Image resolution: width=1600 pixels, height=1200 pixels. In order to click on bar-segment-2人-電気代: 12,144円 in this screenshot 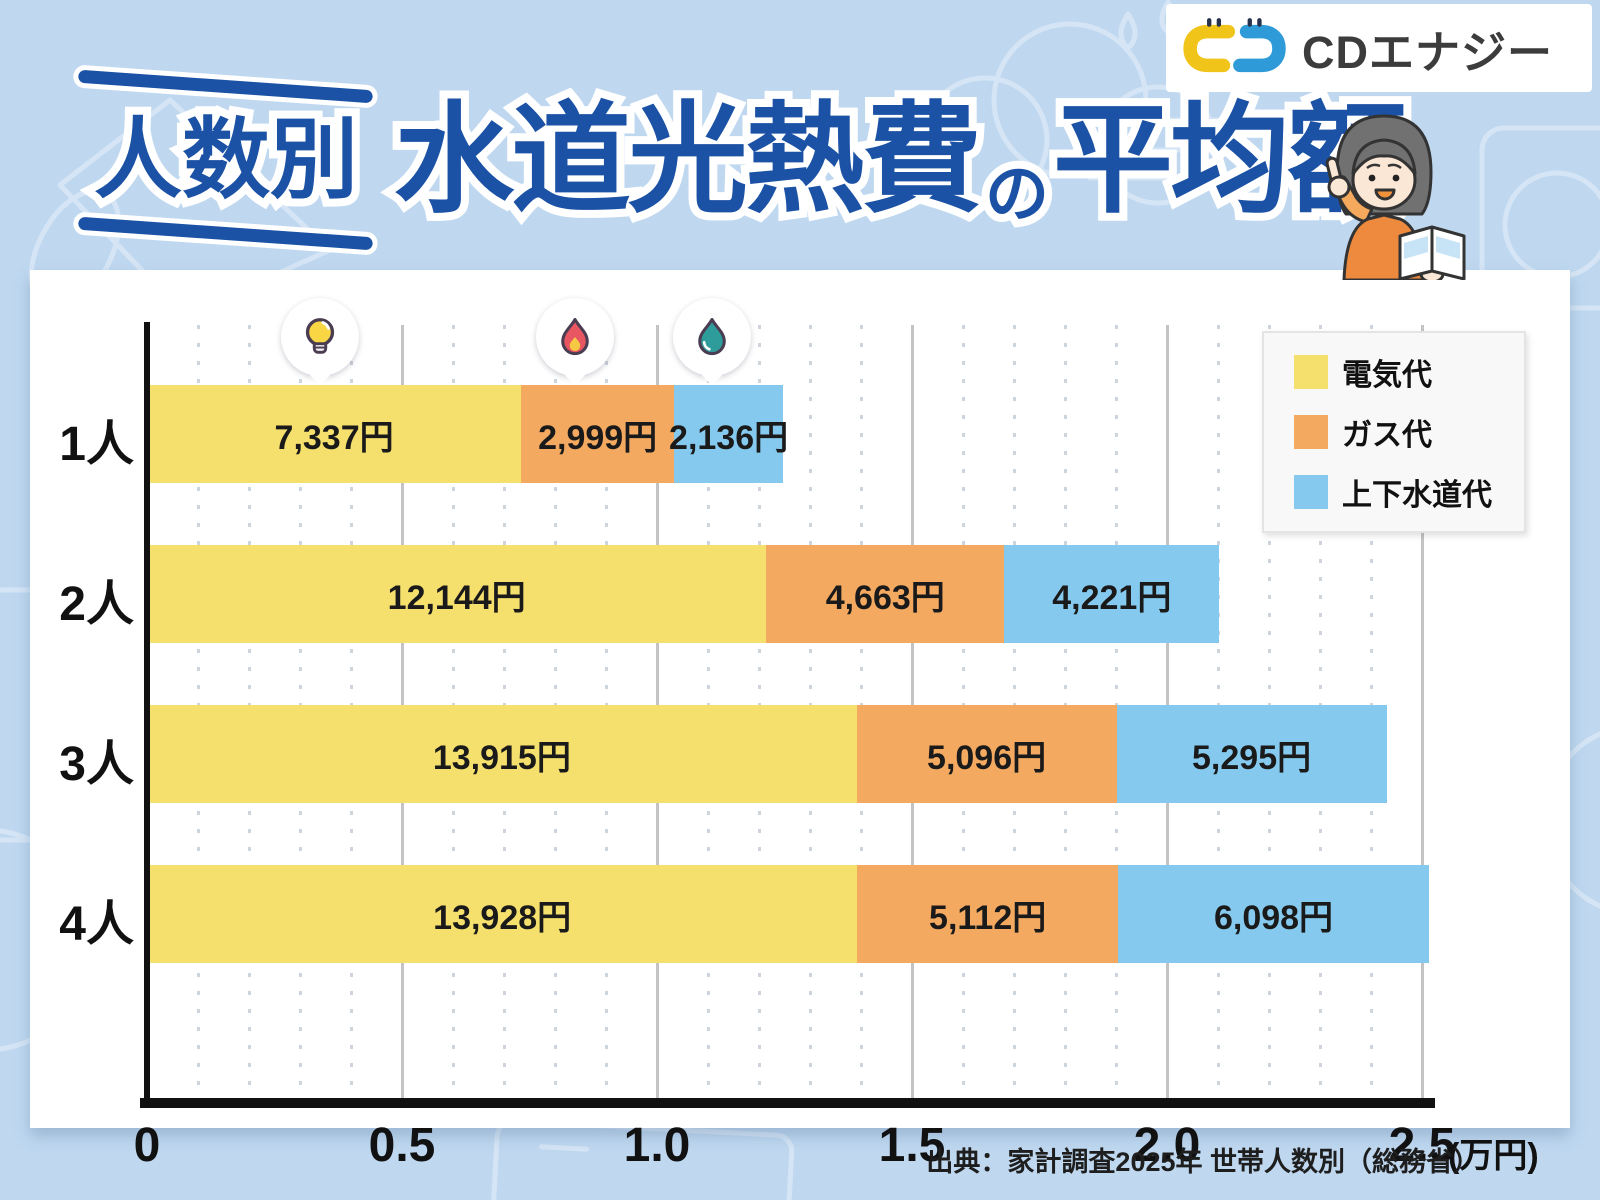, I will do `click(457, 594)`.